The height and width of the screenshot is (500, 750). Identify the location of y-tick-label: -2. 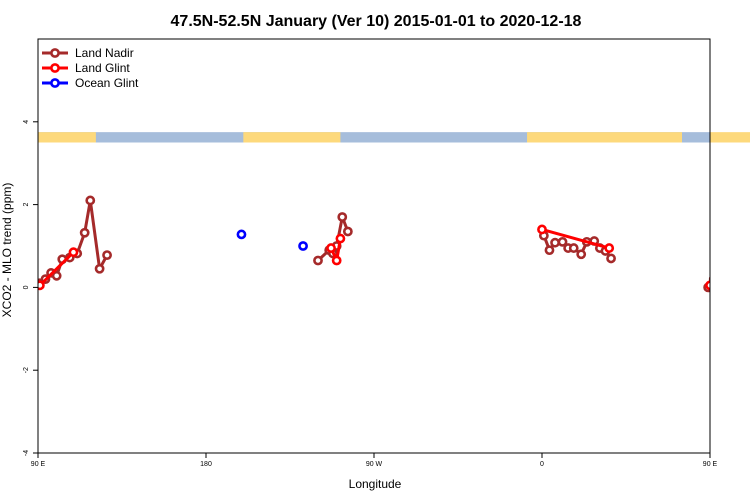
(26, 370).